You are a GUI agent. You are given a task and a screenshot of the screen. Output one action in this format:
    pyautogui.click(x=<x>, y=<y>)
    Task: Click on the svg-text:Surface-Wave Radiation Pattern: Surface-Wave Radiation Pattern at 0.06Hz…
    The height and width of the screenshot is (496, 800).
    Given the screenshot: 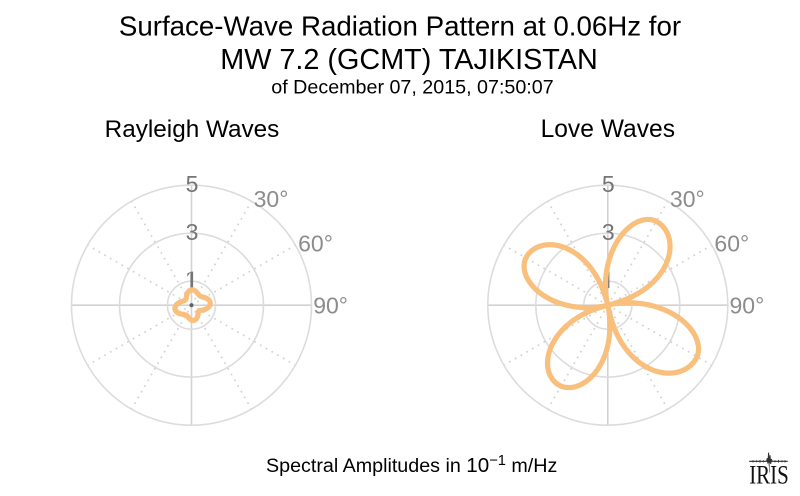 What is the action you would take?
    pyautogui.click(x=400, y=26)
    